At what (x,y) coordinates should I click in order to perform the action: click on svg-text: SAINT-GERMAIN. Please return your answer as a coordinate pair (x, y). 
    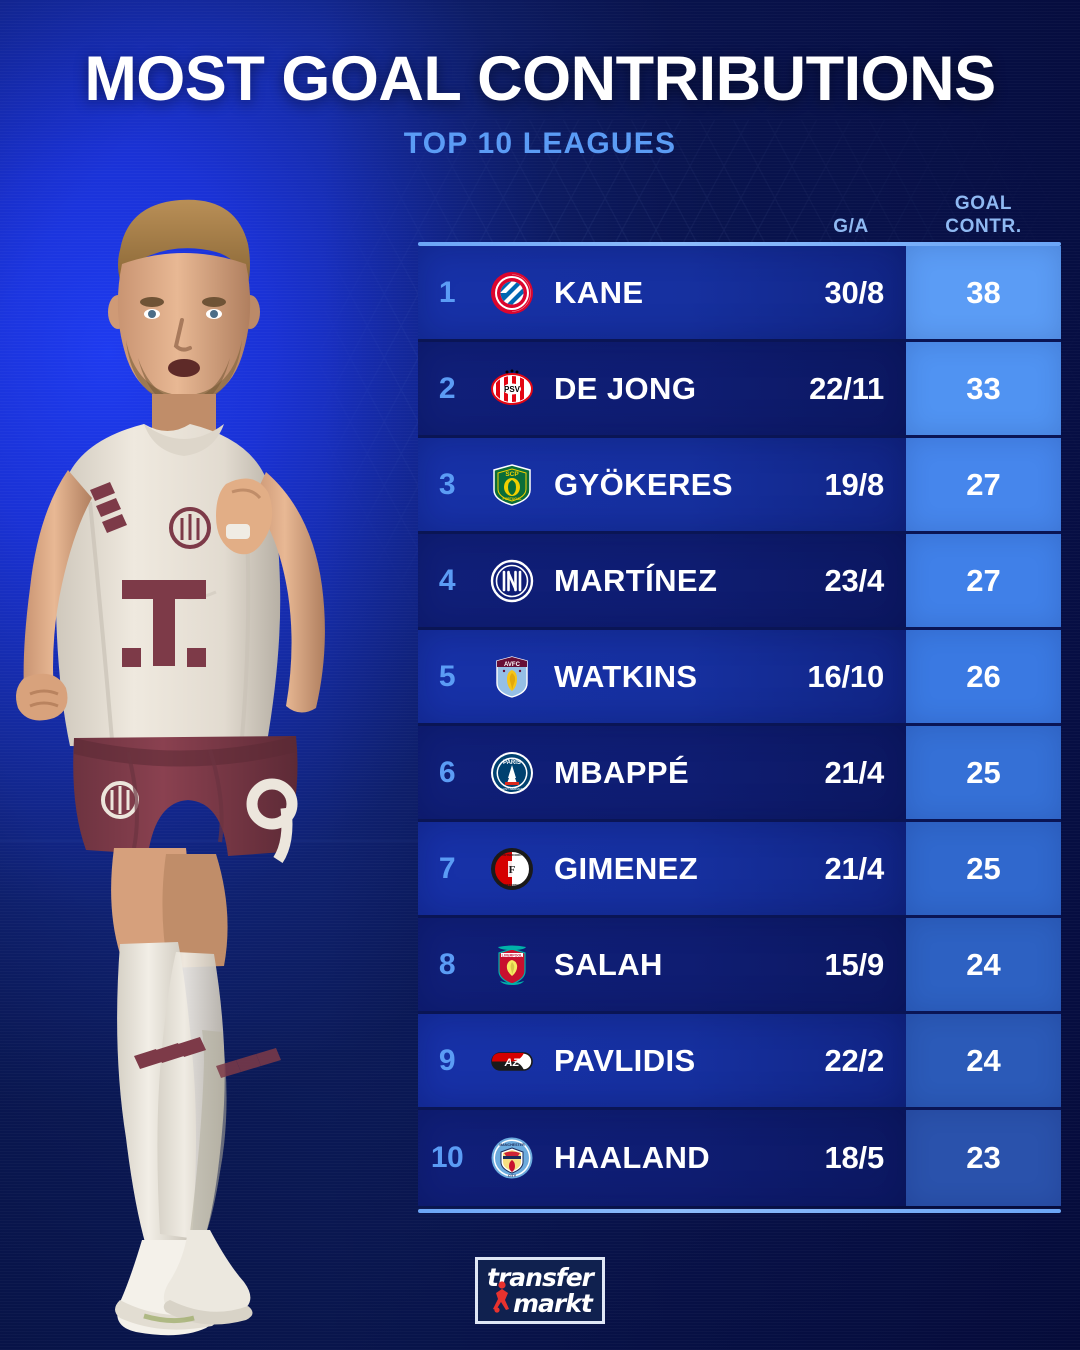
    Looking at the image, I should click on (512, 789).